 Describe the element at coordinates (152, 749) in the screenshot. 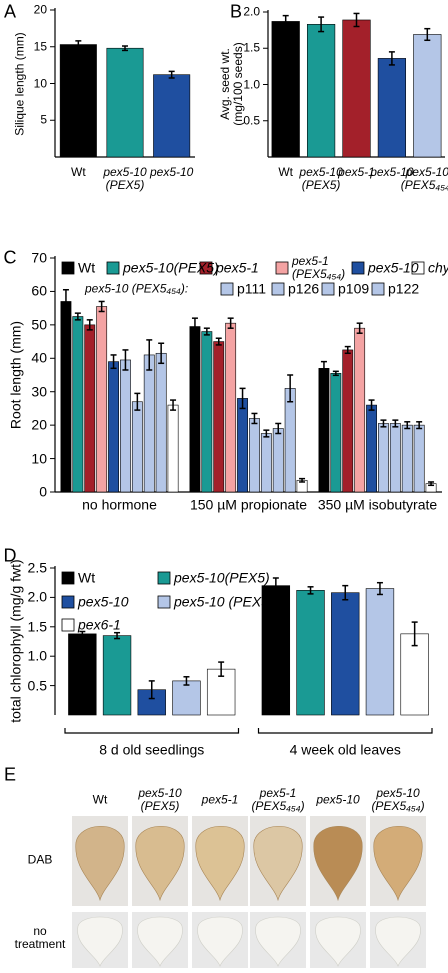

I see `group-label: 8 d old seedlings` at that location.